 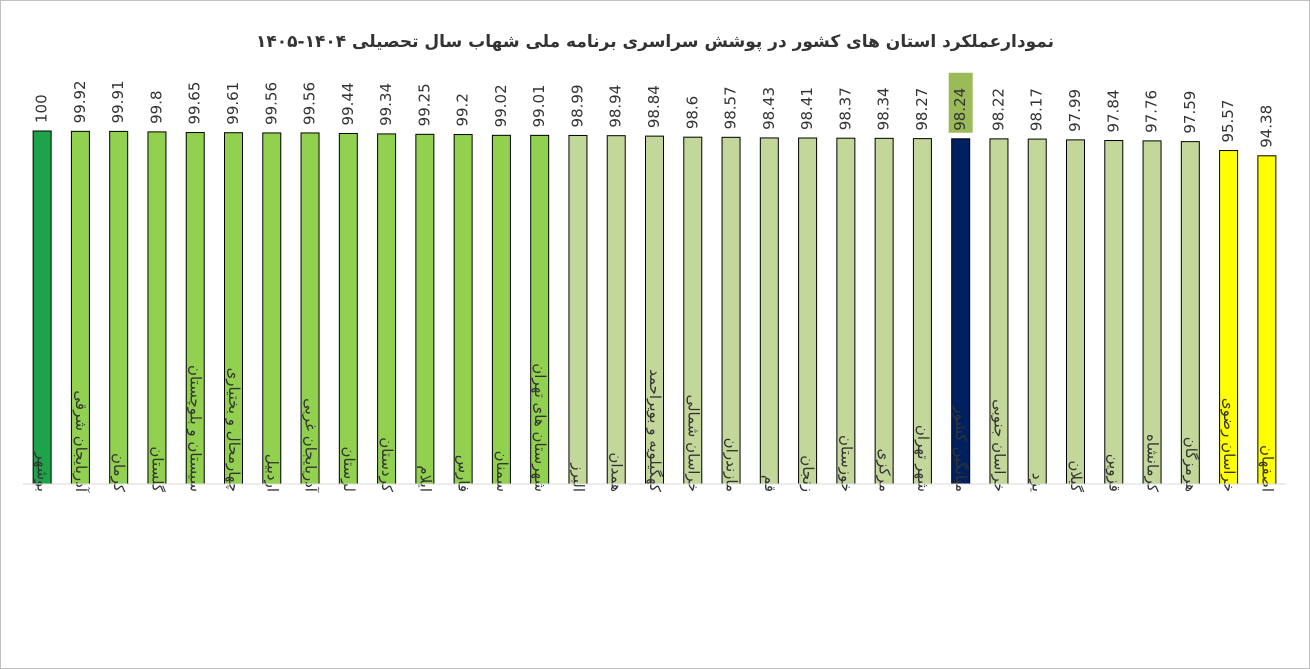 I want to click on x-tick-label: بوشهر, so click(x=43, y=471).